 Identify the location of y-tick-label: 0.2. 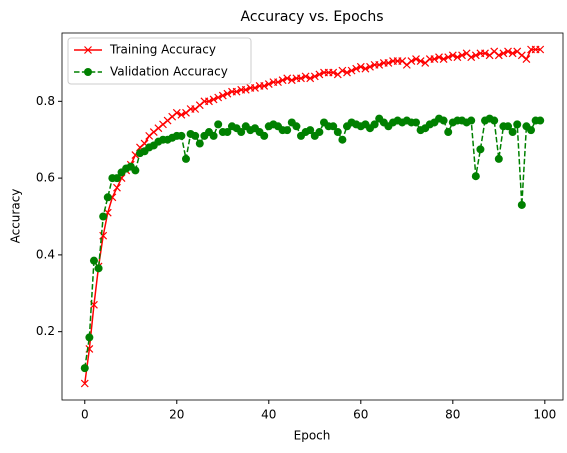
(45, 331).